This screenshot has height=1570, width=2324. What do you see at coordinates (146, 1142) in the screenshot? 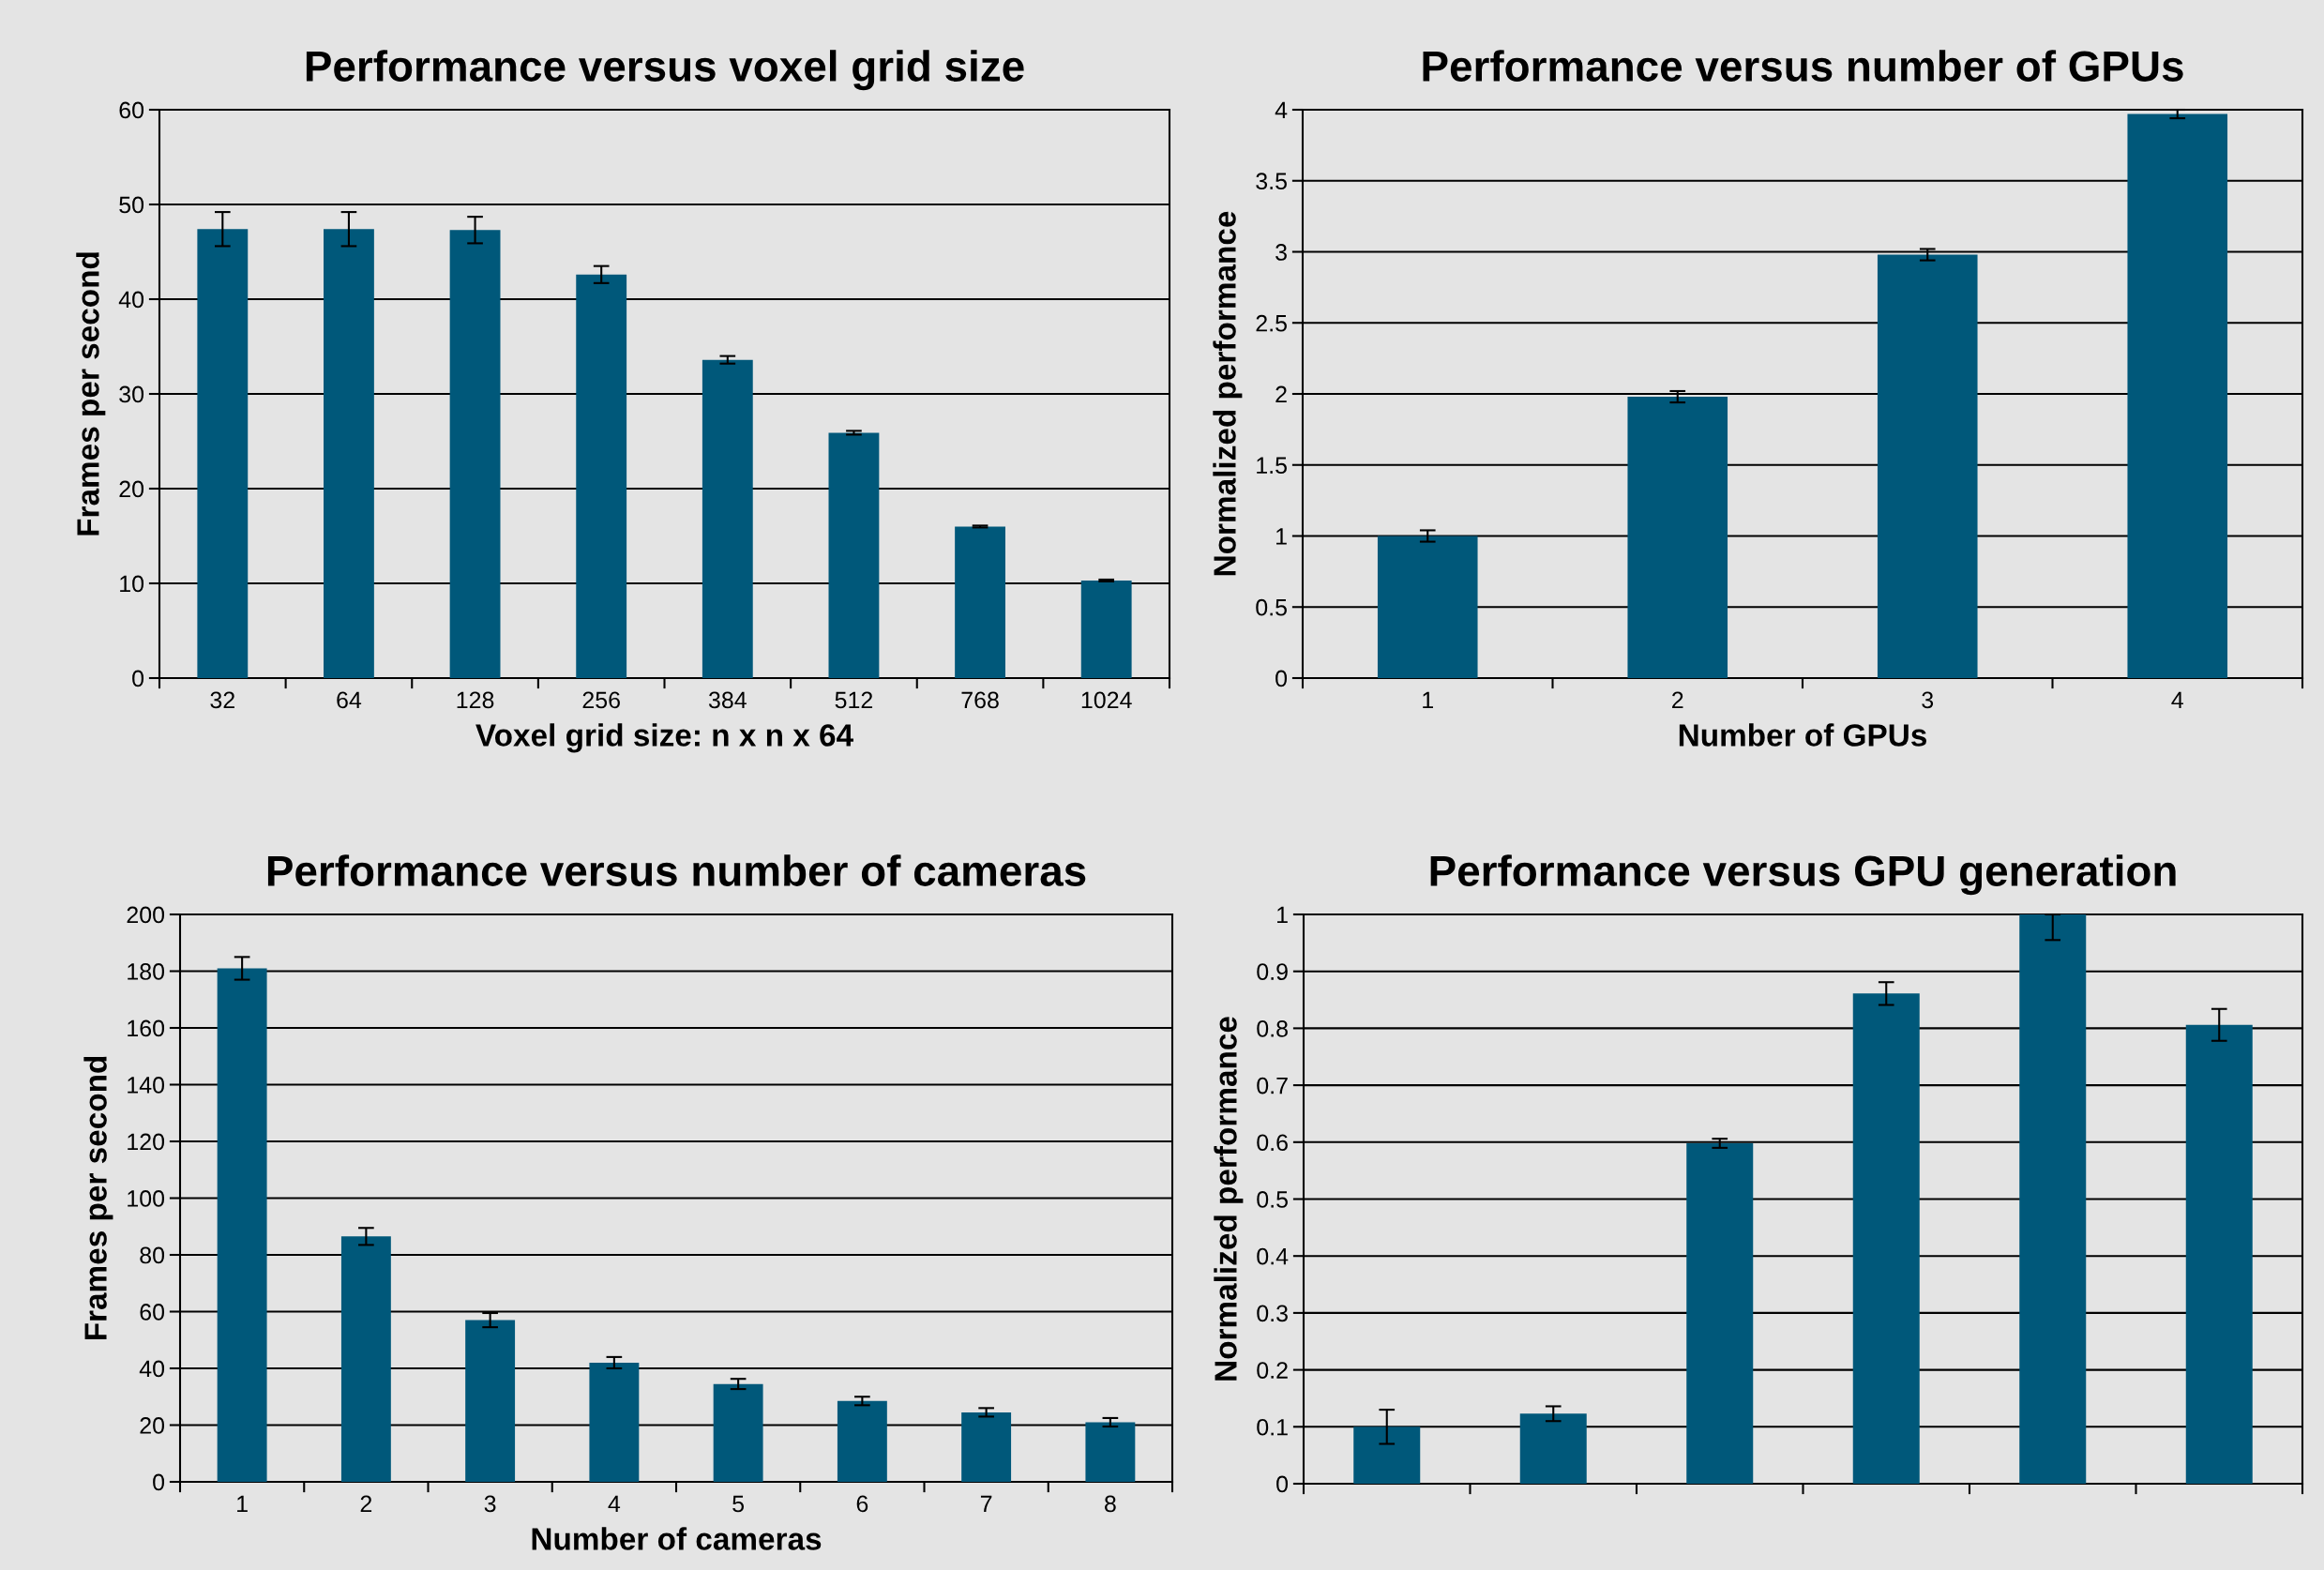
I see `y-tick-label: 120` at bounding box center [146, 1142].